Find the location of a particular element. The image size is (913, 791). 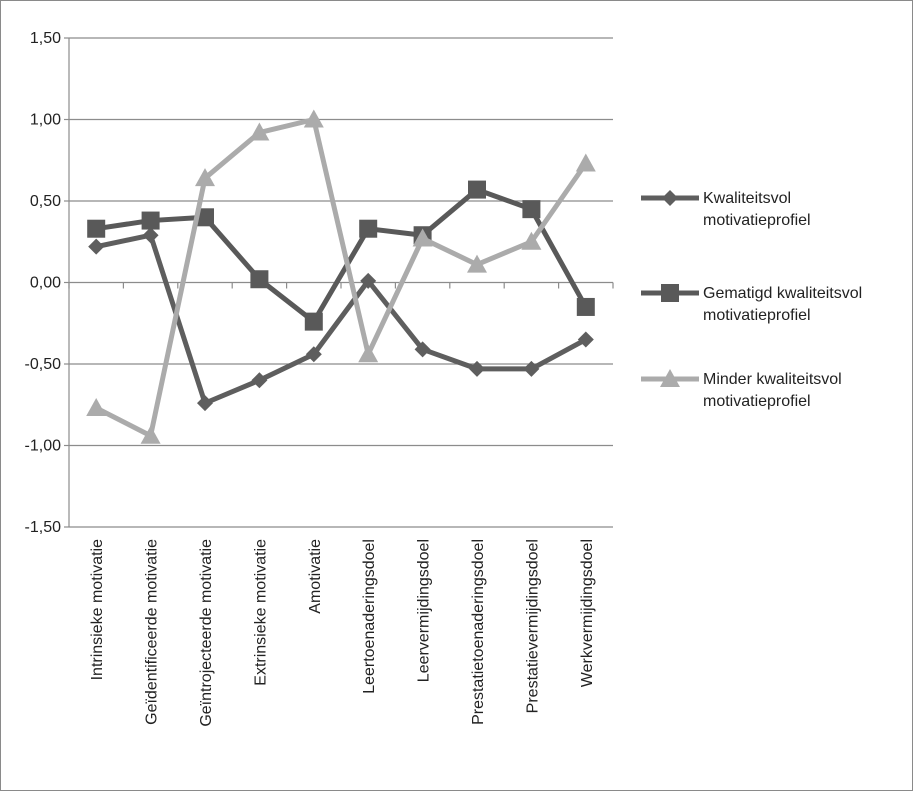

x-tick-label: Leertoenaderingsdoel is located at coordinates (369, 616).